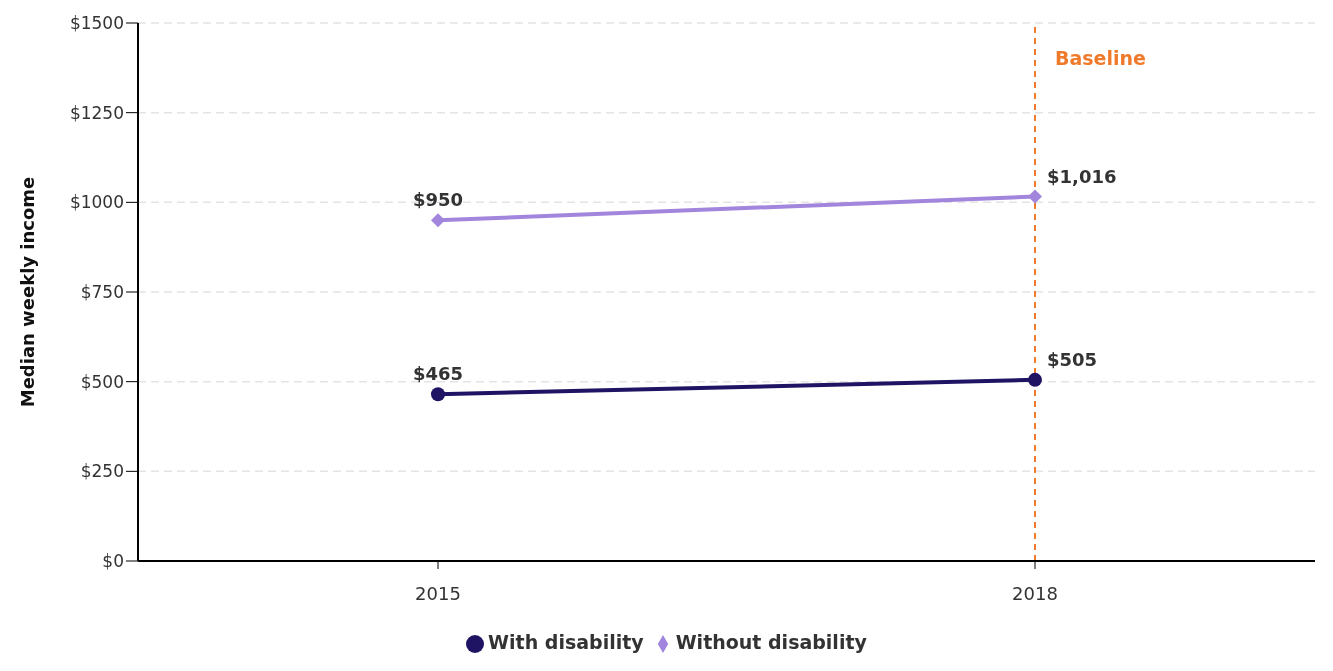 This screenshot has width=1333, height=671. Describe the element at coordinates (1035, 593) in the screenshot. I see `x-tick-label: 2018` at that location.